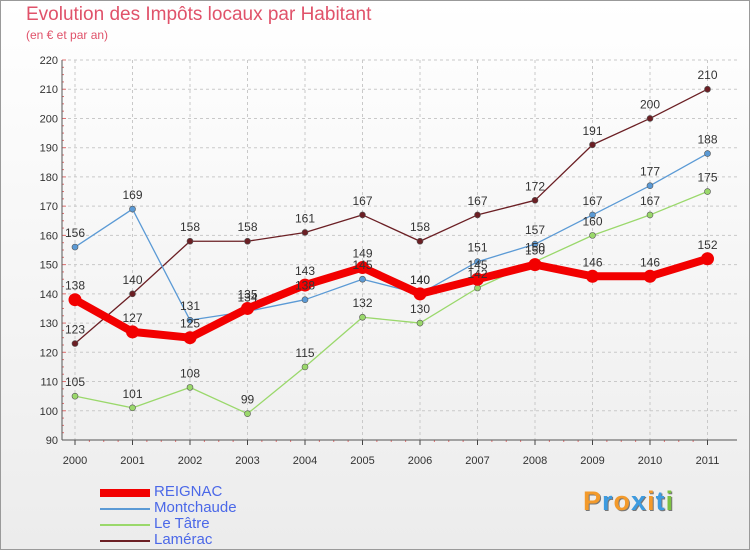  What do you see at coordinates (49, 149) in the screenshot?
I see `y-tick-label: 190` at bounding box center [49, 149].